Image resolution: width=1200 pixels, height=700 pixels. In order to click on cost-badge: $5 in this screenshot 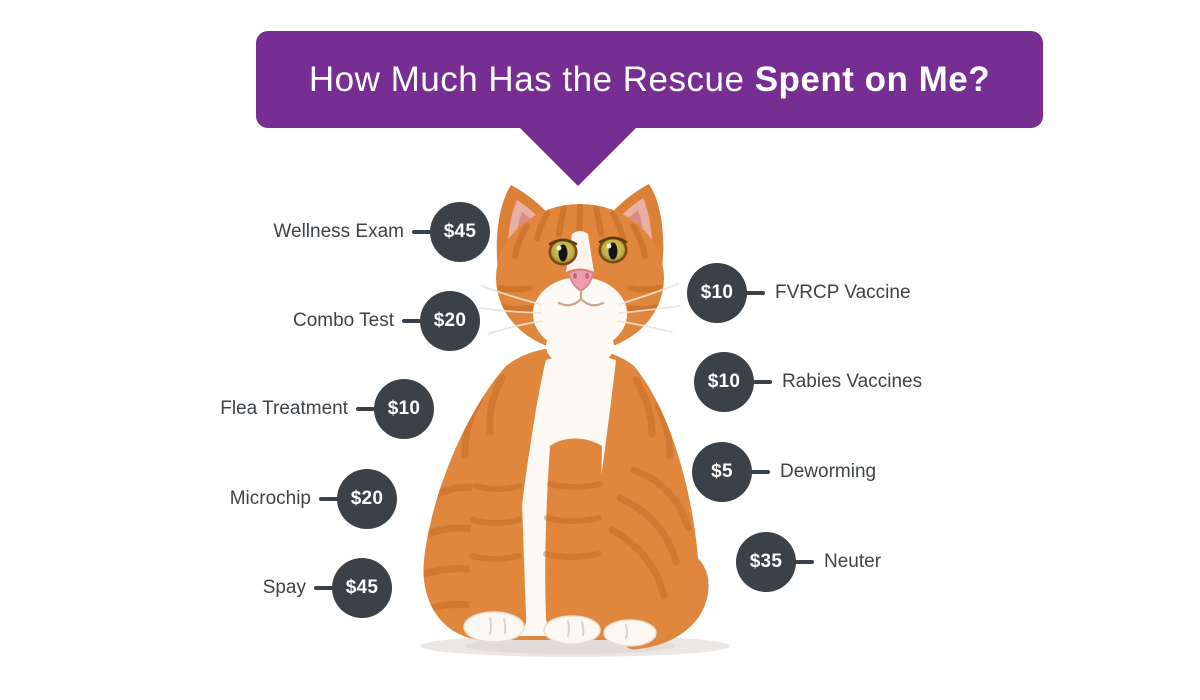, I will do `click(722, 472)`.